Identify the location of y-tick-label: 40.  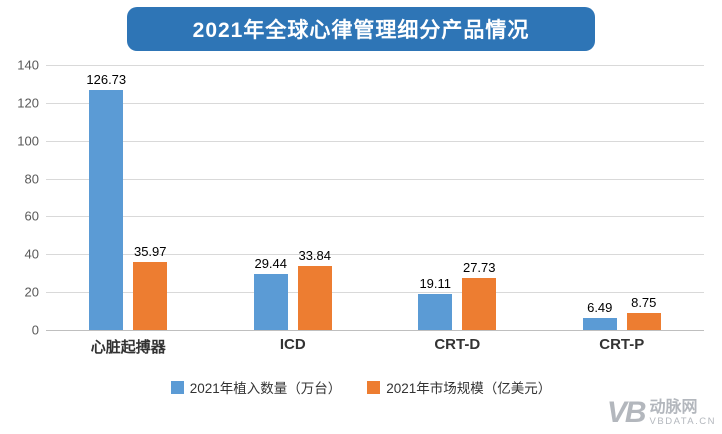
(31, 254).